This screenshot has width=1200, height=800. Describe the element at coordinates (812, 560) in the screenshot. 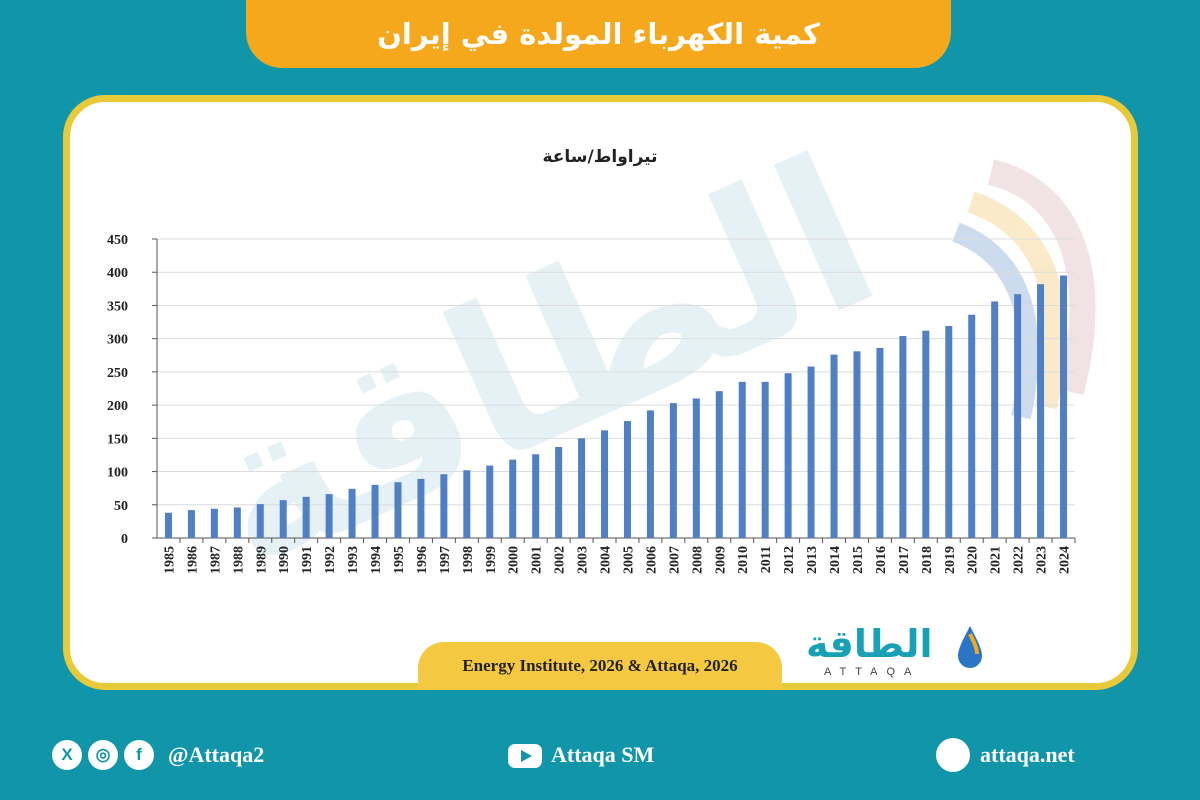

I see `x-tick-label: 2013` at that location.